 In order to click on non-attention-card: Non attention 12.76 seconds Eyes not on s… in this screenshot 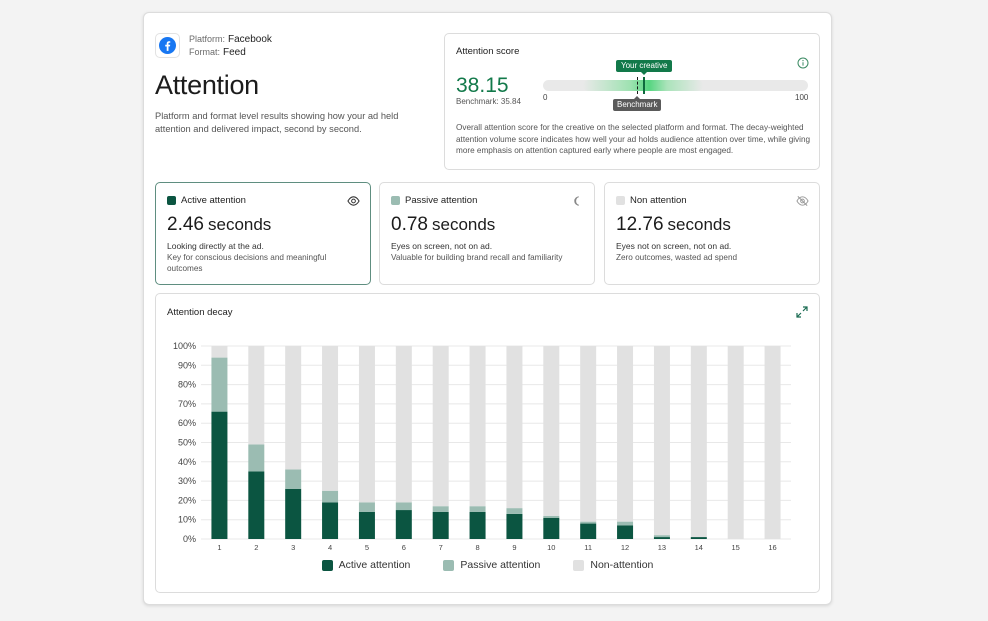, I will do `click(712, 233)`.